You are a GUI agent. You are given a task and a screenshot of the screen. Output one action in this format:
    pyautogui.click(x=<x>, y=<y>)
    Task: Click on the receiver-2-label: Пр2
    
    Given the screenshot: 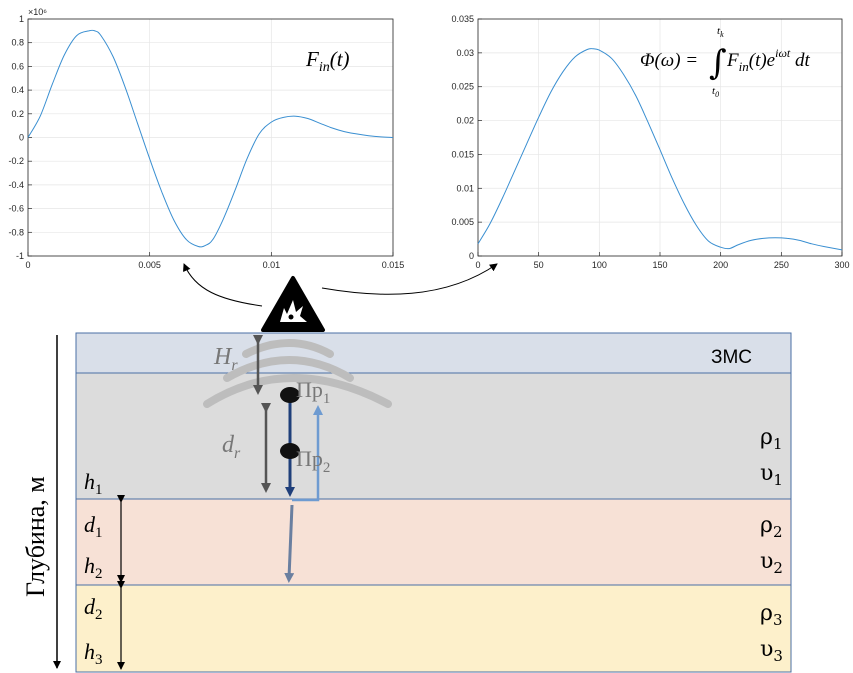 What is the action you would take?
    pyautogui.click(x=313, y=461)
    